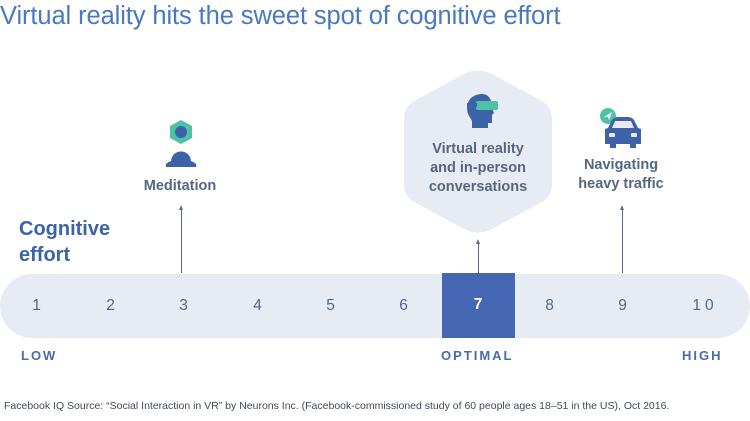 This screenshot has width=750, height=421. What do you see at coordinates (184, 305) in the screenshot?
I see `scale-number-3: 3` at bounding box center [184, 305].